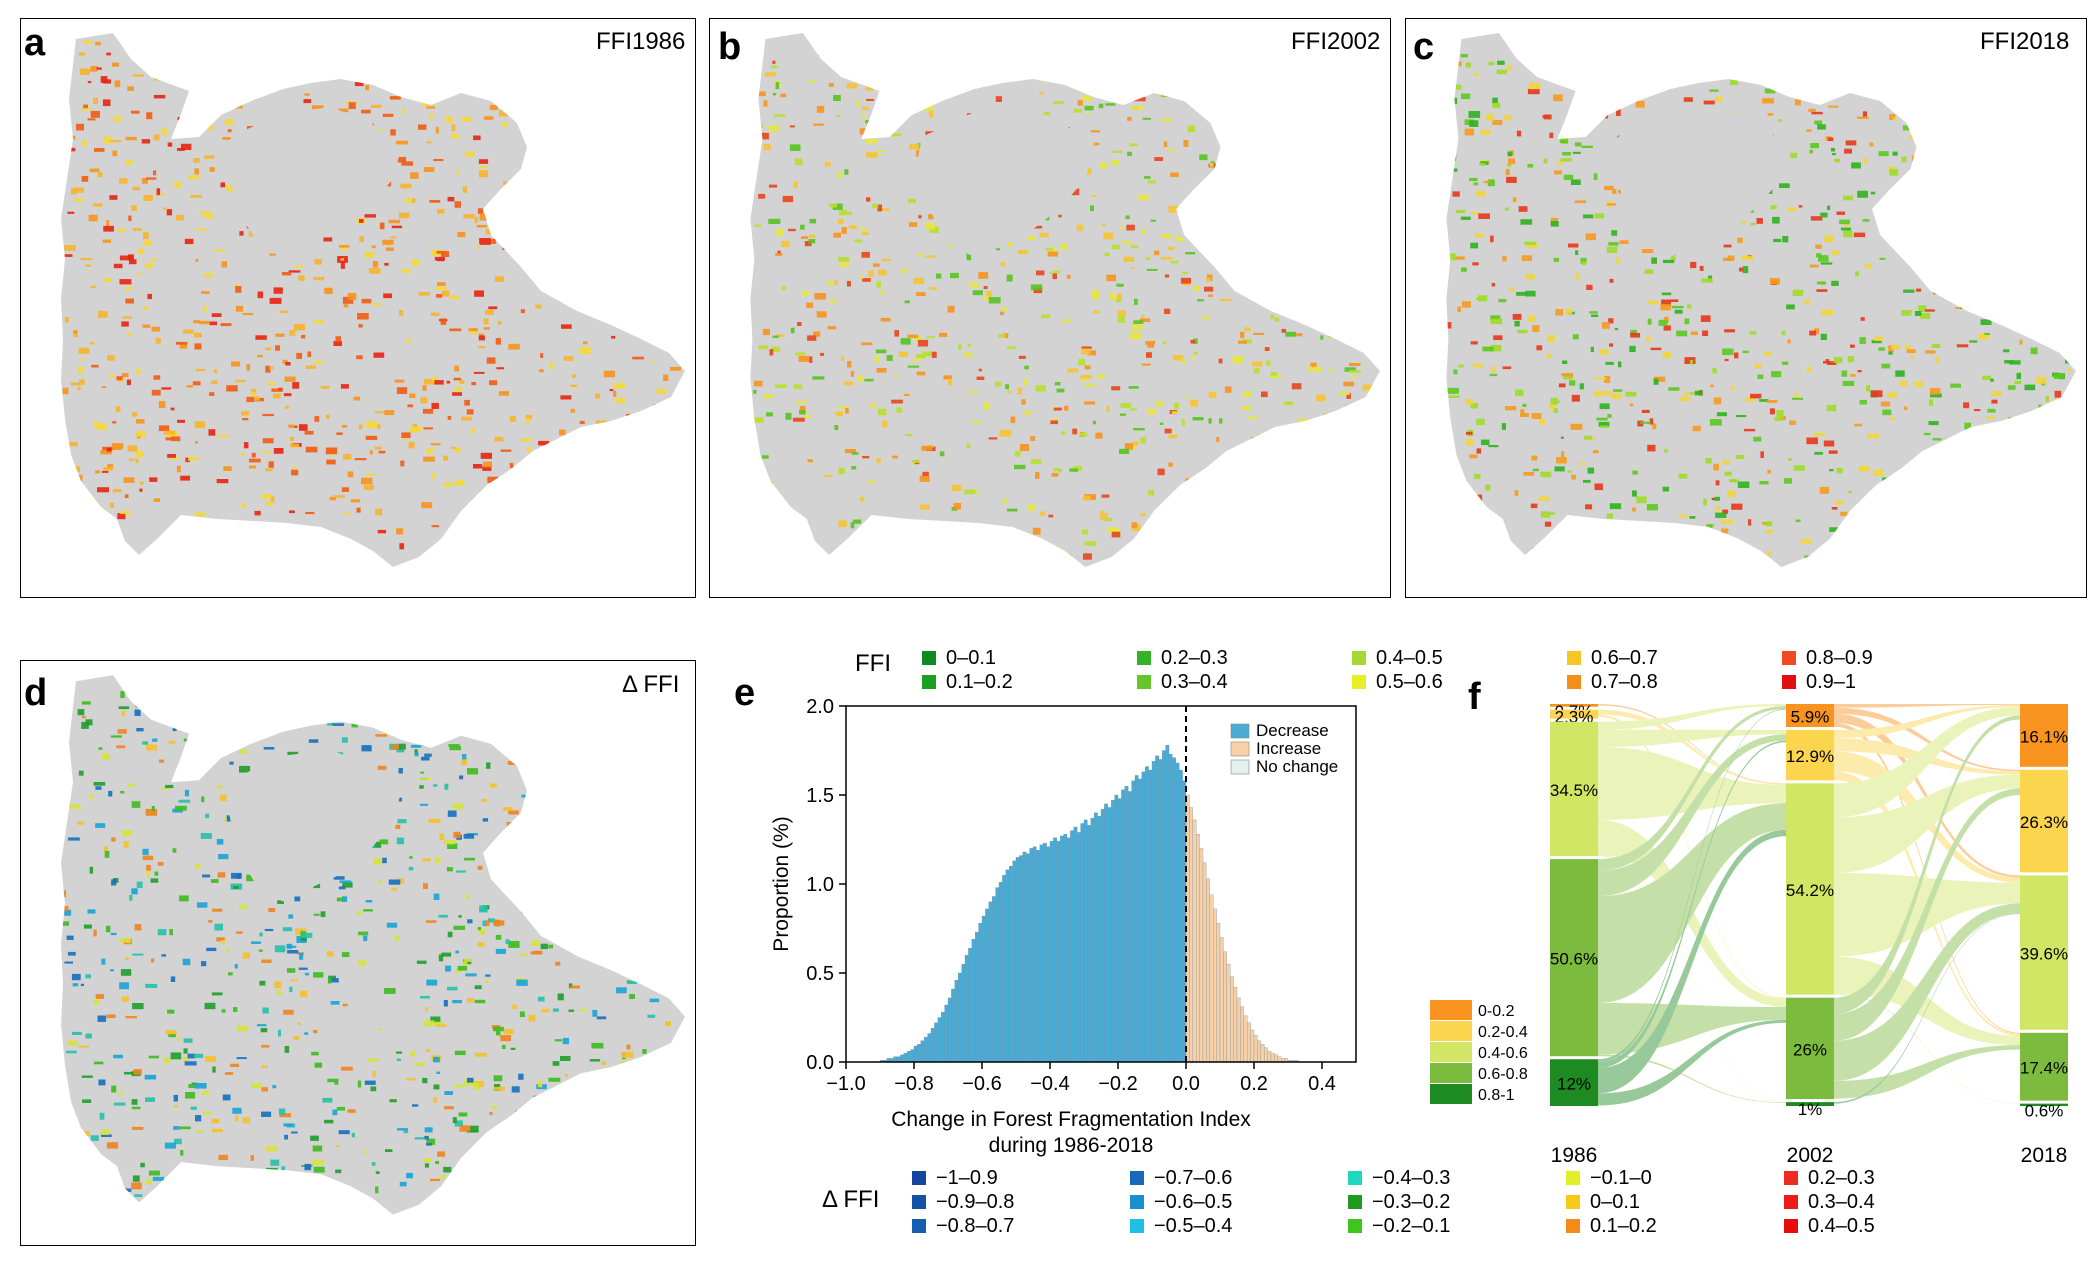  Describe the element at coordinates (1474, 697) in the screenshot. I see `panel-letter-f: f` at that location.